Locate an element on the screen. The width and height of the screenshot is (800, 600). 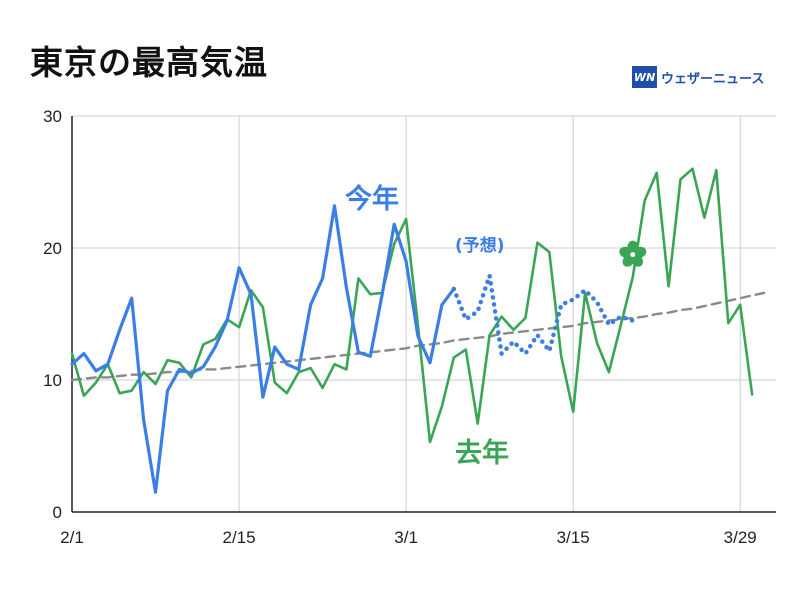
x-tick-label: 2/1 is located at coordinates (72, 537).